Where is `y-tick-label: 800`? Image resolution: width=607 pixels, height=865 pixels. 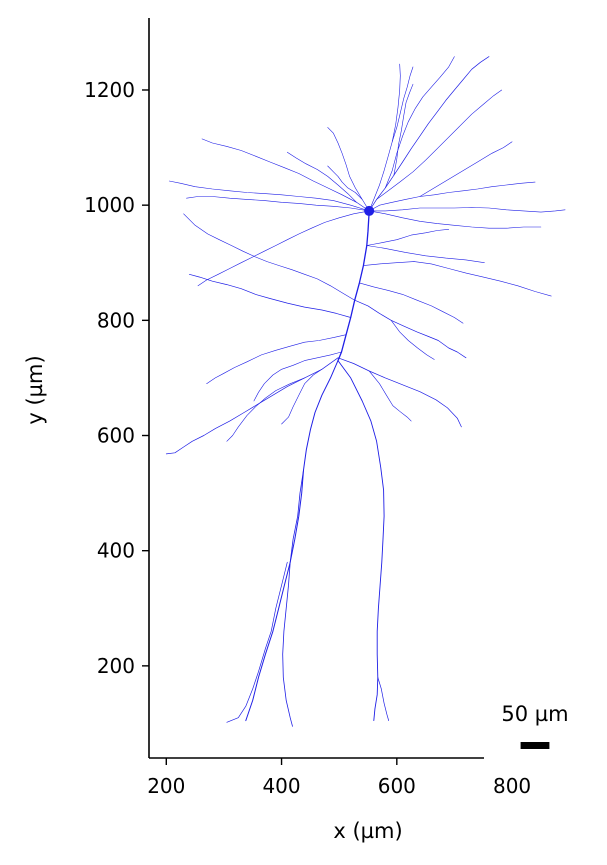 y-tick-label: 800 is located at coordinates (116, 320).